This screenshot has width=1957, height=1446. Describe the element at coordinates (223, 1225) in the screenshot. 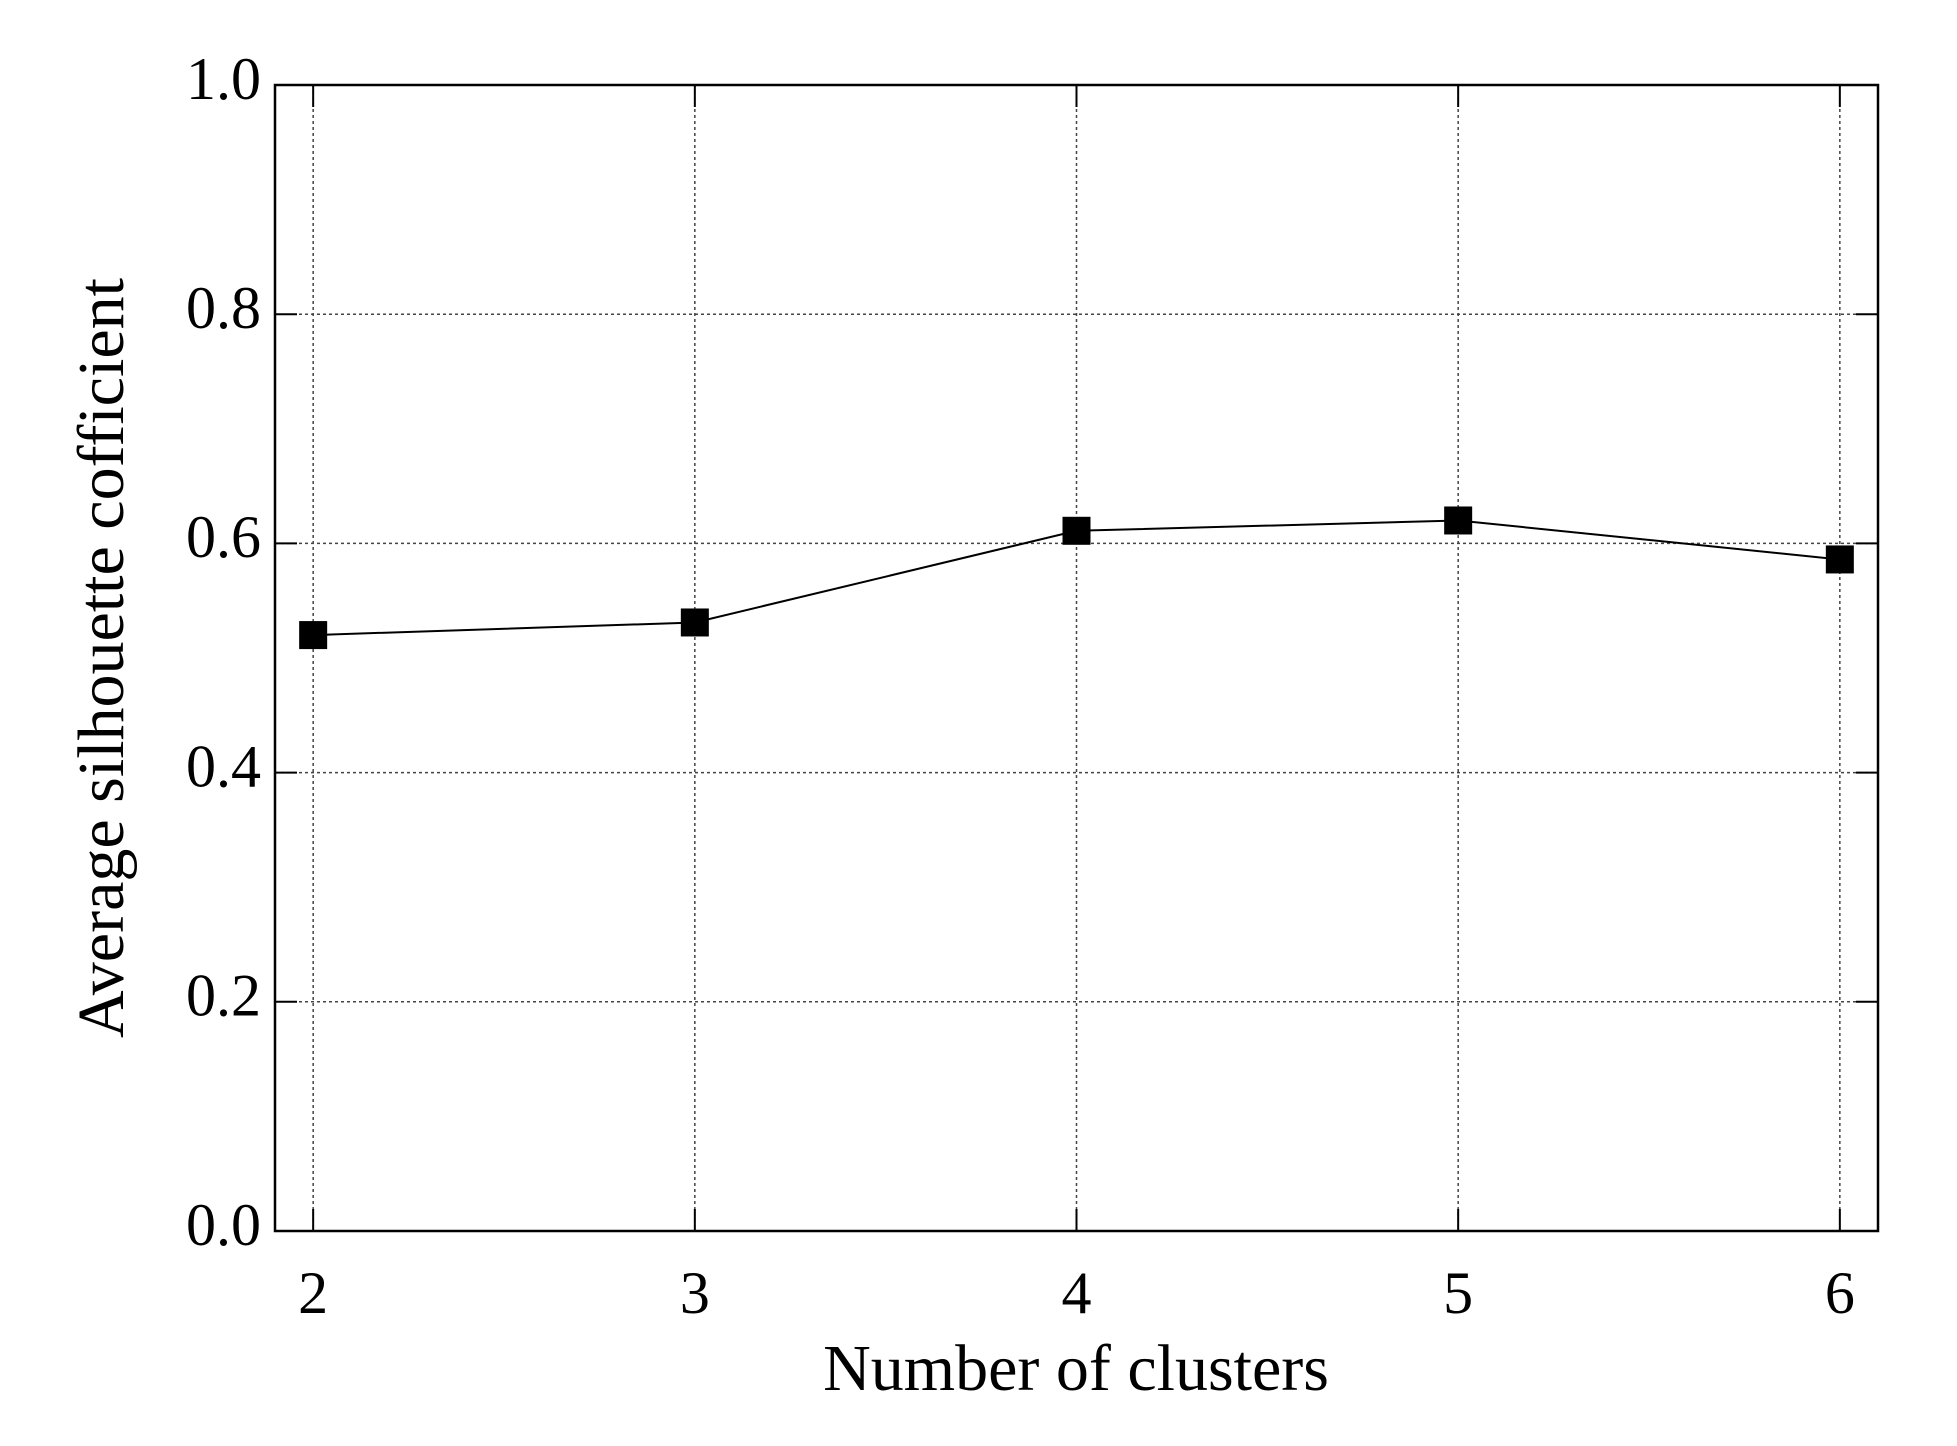

I see `y-tick-label: 0.0` at that location.